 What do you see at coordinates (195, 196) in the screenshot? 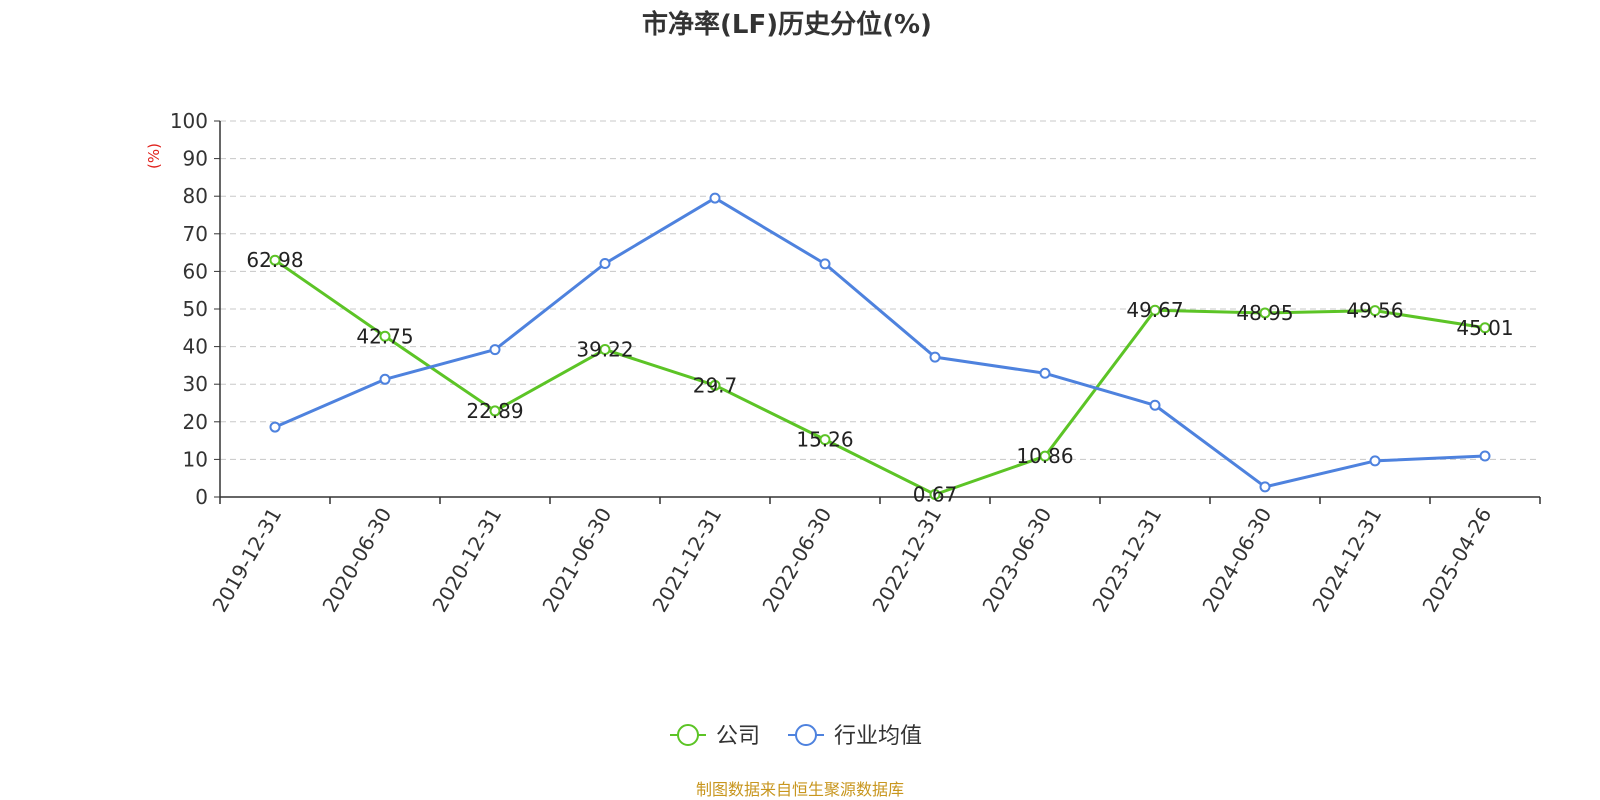
I see `y-tick-label: 80` at bounding box center [195, 196].